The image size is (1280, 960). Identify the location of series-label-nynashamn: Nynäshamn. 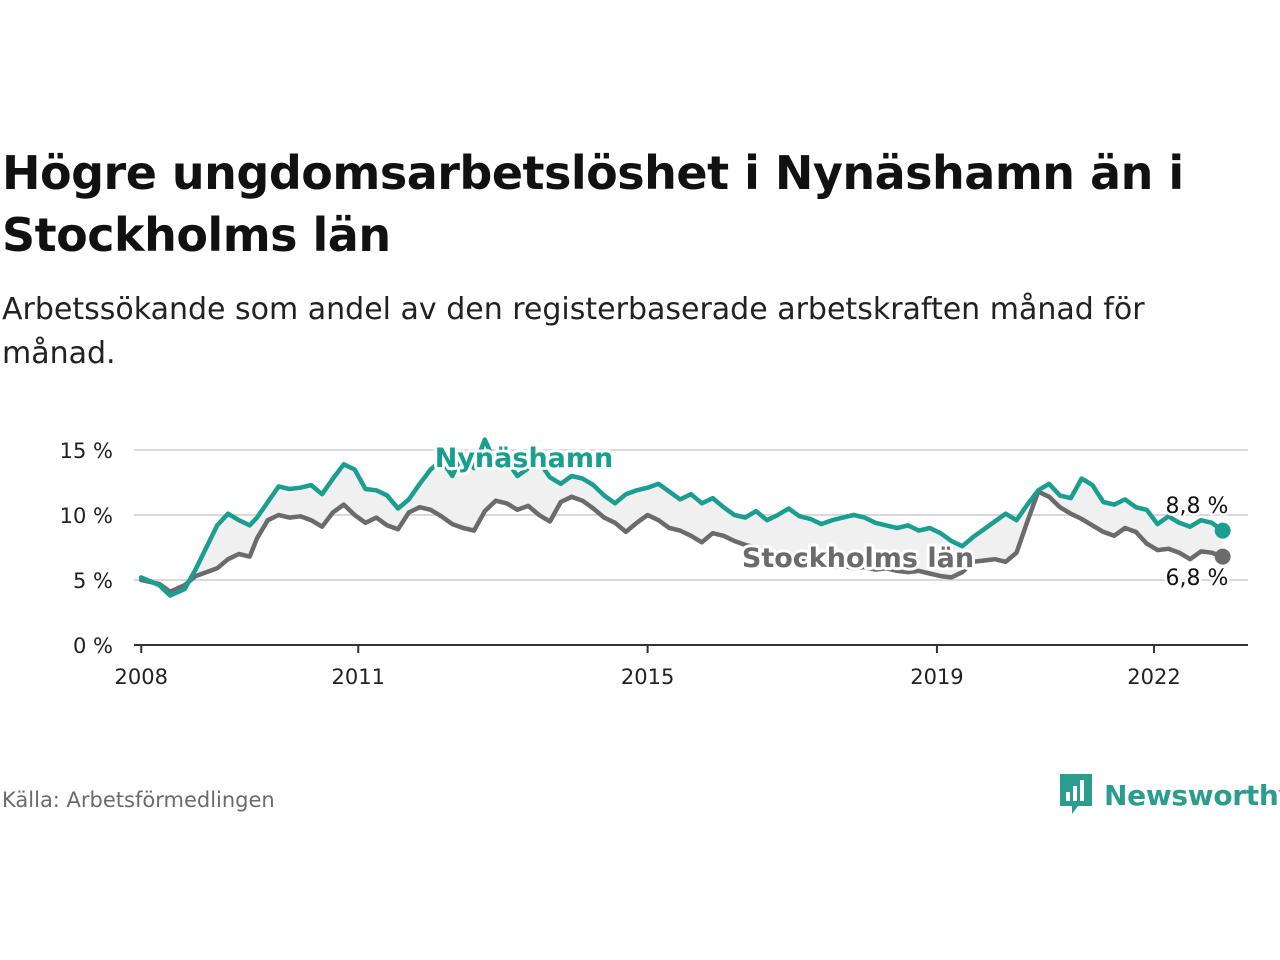
(524, 458).